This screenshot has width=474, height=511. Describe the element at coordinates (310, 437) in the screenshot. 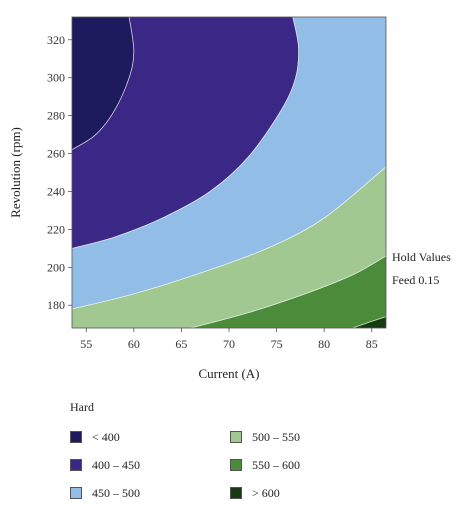

I see `legend-item: 500 – 550` at that location.